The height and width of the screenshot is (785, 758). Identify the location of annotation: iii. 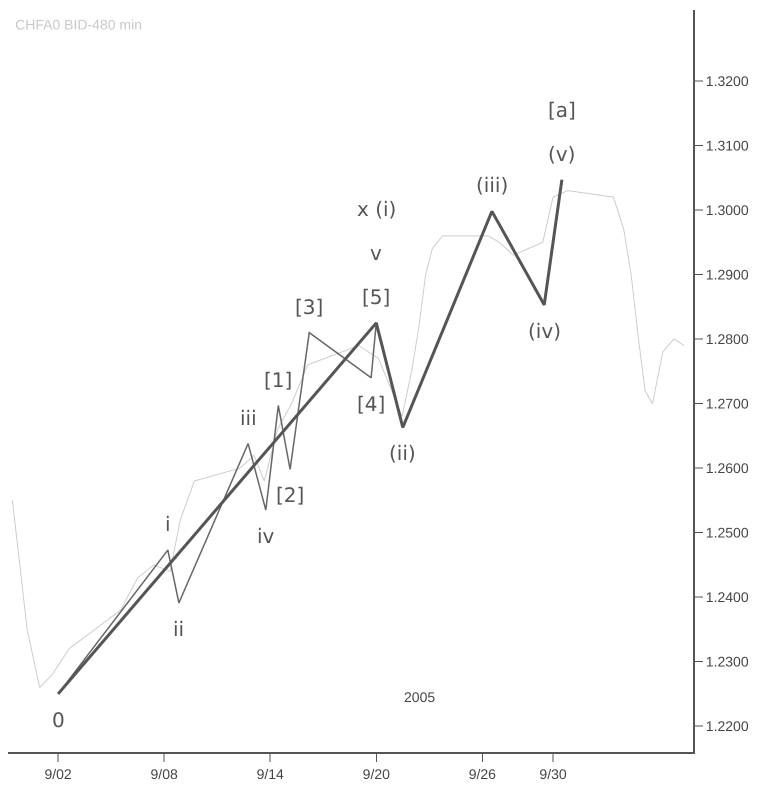
(248, 418).